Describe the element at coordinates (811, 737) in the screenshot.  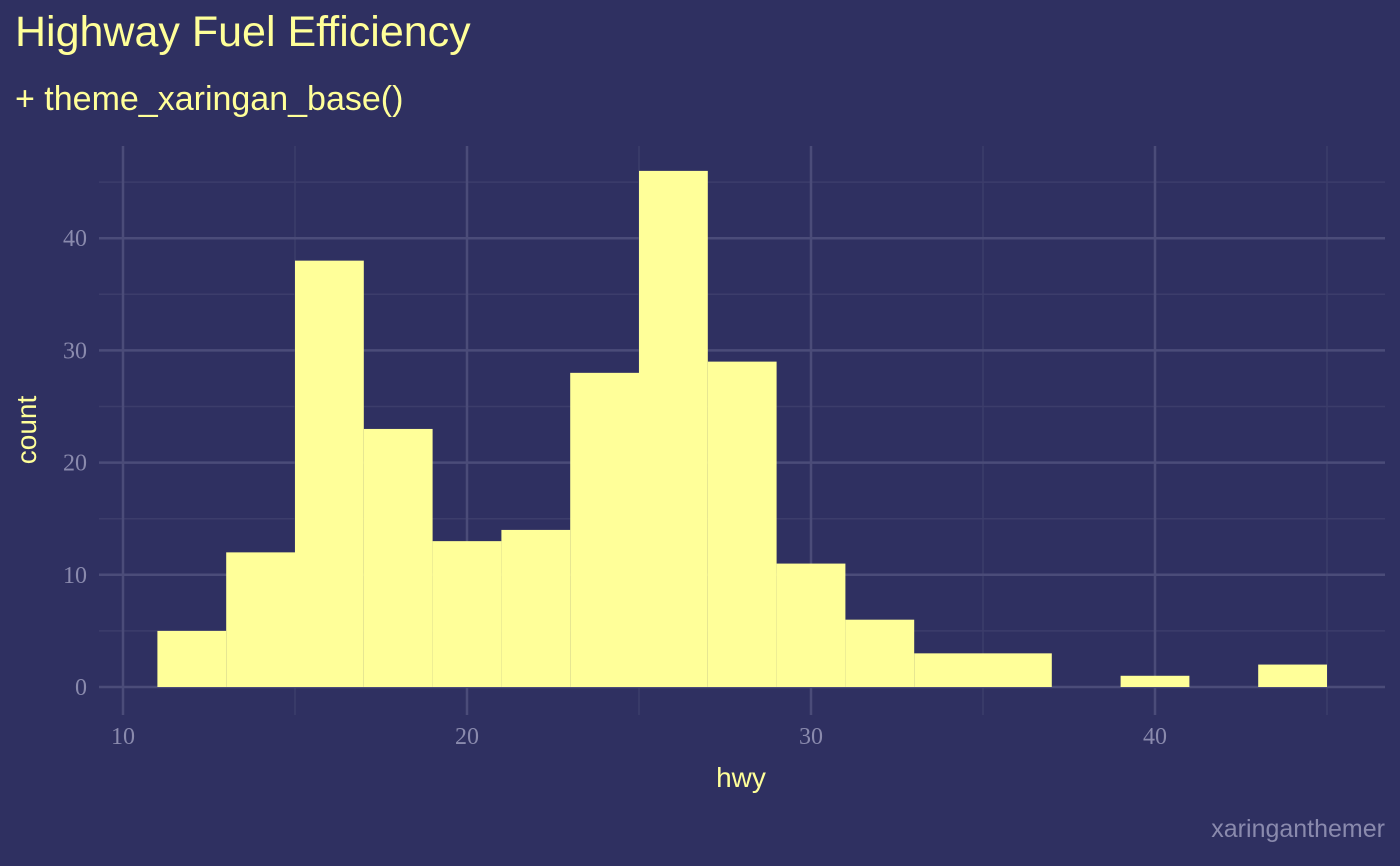
I see `x-tick-label: 30` at that location.